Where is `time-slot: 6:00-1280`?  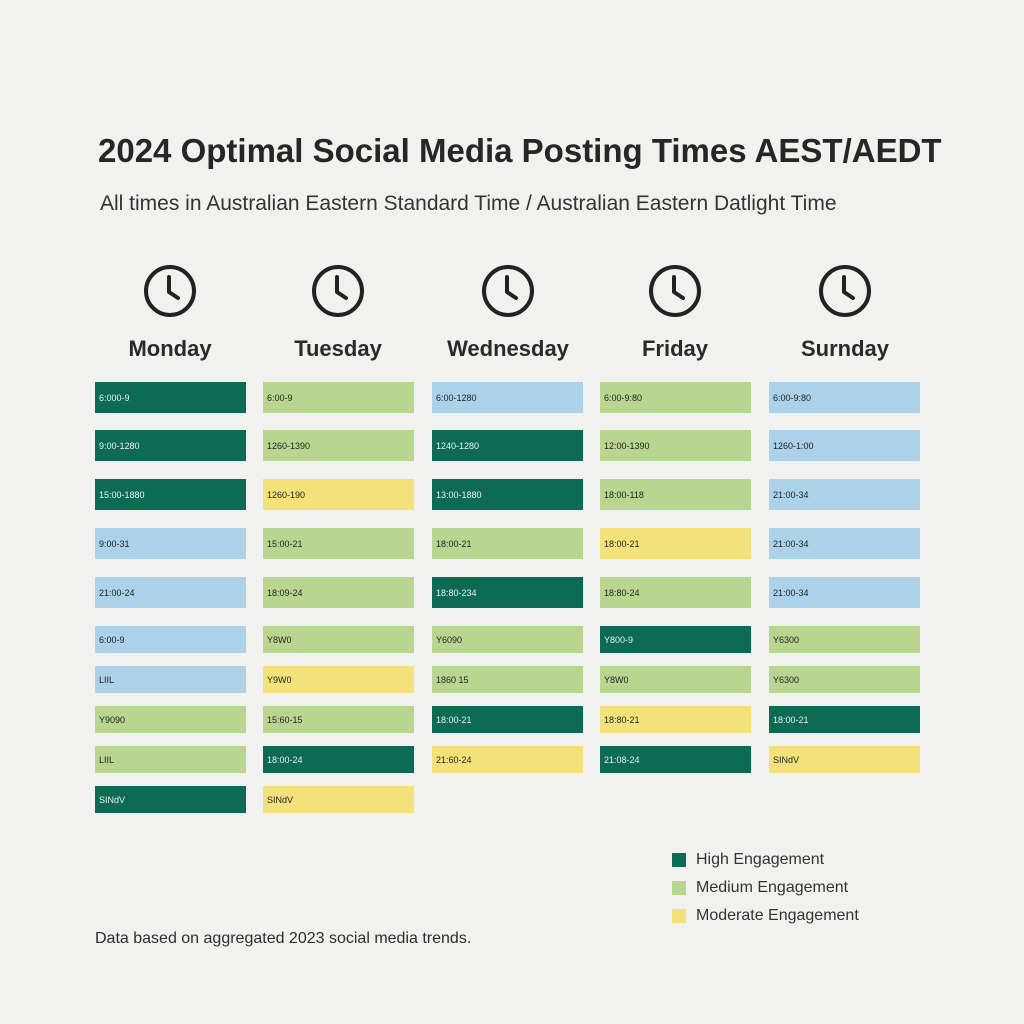
time-slot: 6:00-1280 is located at coordinates (507, 397).